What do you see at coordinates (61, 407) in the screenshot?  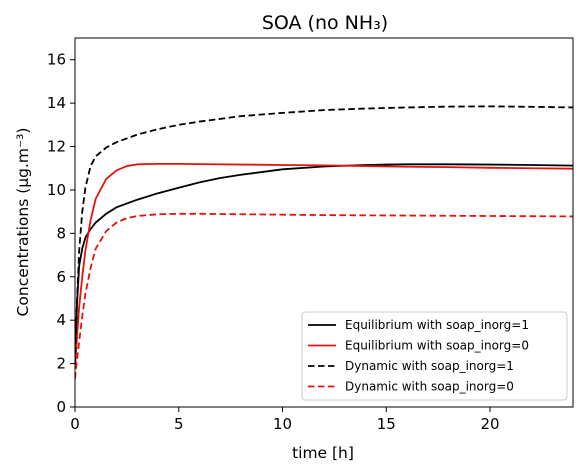 I see `y-tick-label: 0` at bounding box center [61, 407].